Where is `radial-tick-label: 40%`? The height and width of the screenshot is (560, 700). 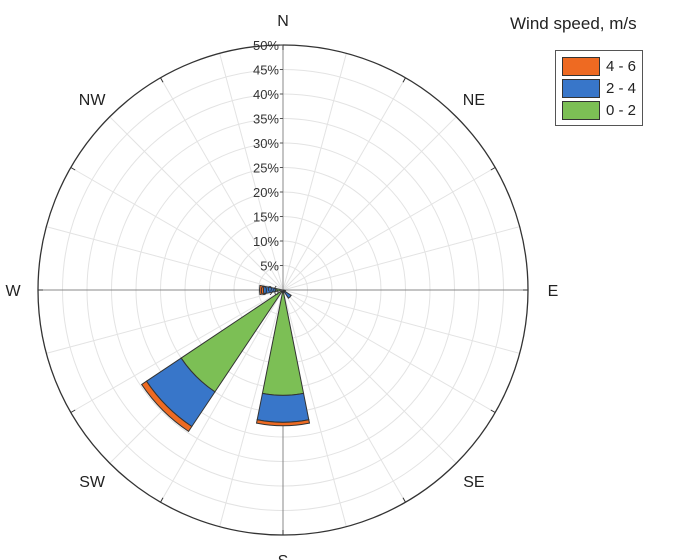 radial-tick-label: 40% is located at coordinates (266, 94).